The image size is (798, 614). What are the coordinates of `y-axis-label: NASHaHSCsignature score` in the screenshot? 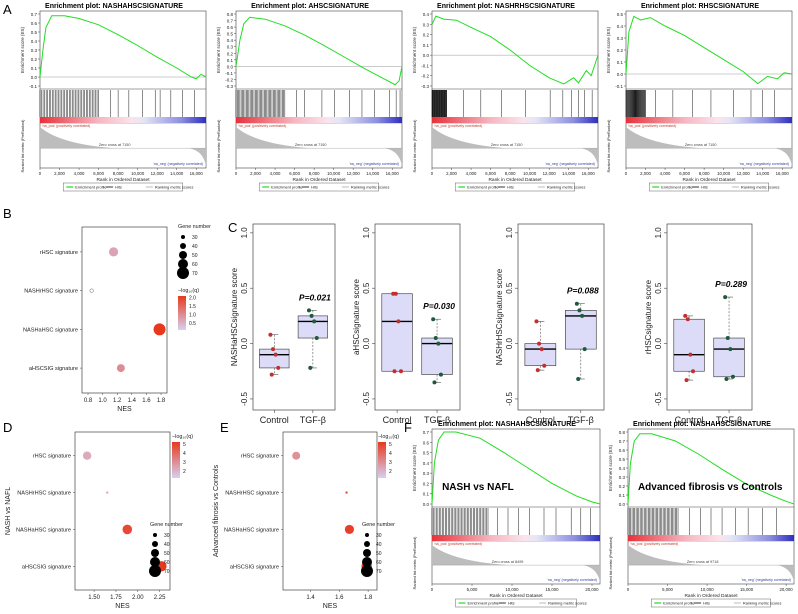 It's located at (234, 316).